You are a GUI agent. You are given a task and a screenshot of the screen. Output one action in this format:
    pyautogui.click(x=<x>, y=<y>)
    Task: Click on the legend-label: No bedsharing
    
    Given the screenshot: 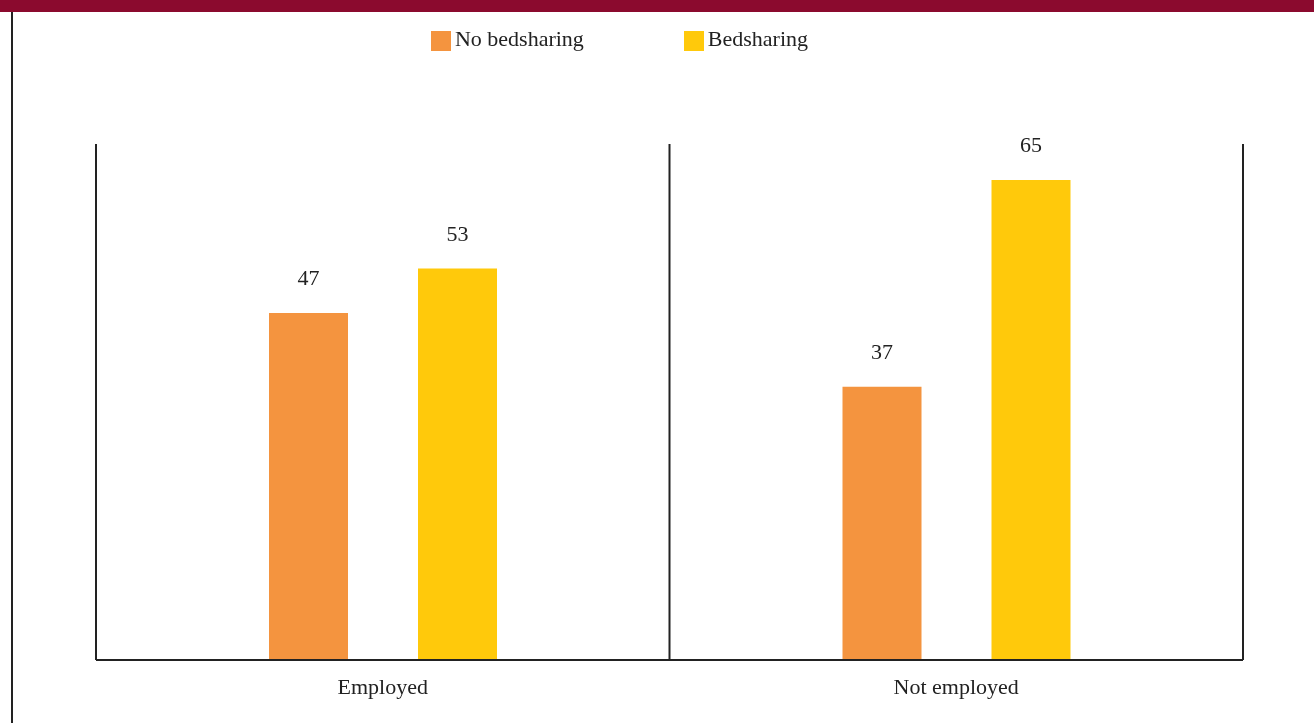 What is the action you would take?
    pyautogui.click(x=519, y=38)
    